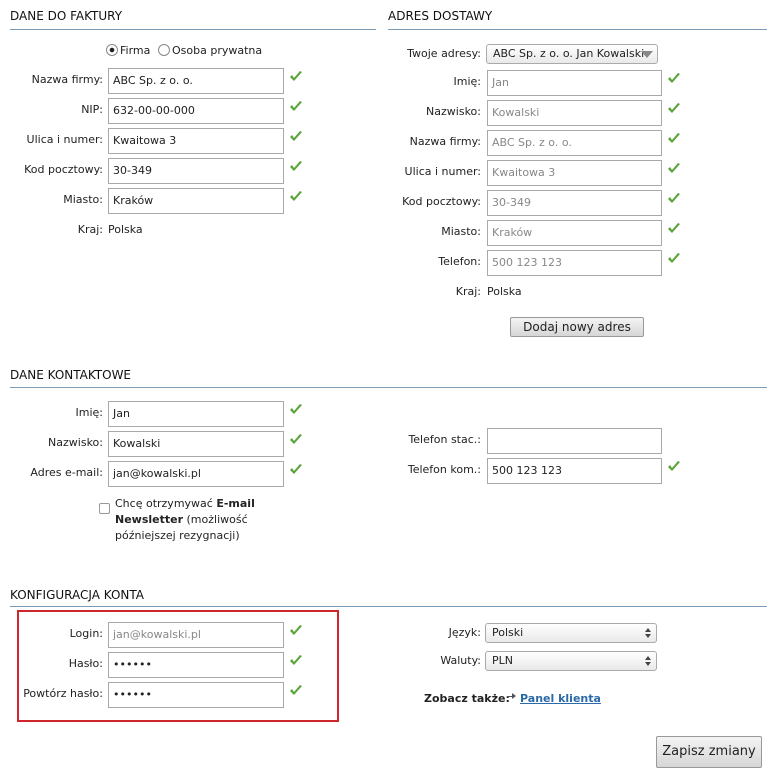 This screenshot has width=776, height=776. I want to click on text-input, so click(574, 441).